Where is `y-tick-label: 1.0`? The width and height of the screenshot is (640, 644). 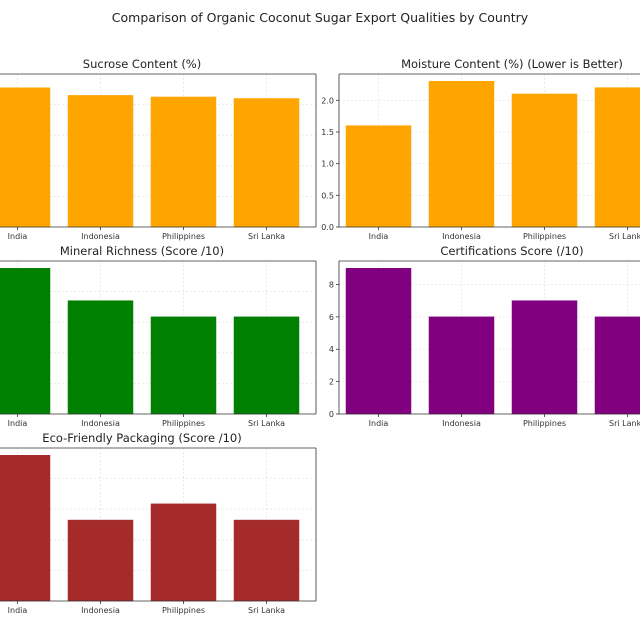 y-tick-label: 1.0 is located at coordinates (327, 164).